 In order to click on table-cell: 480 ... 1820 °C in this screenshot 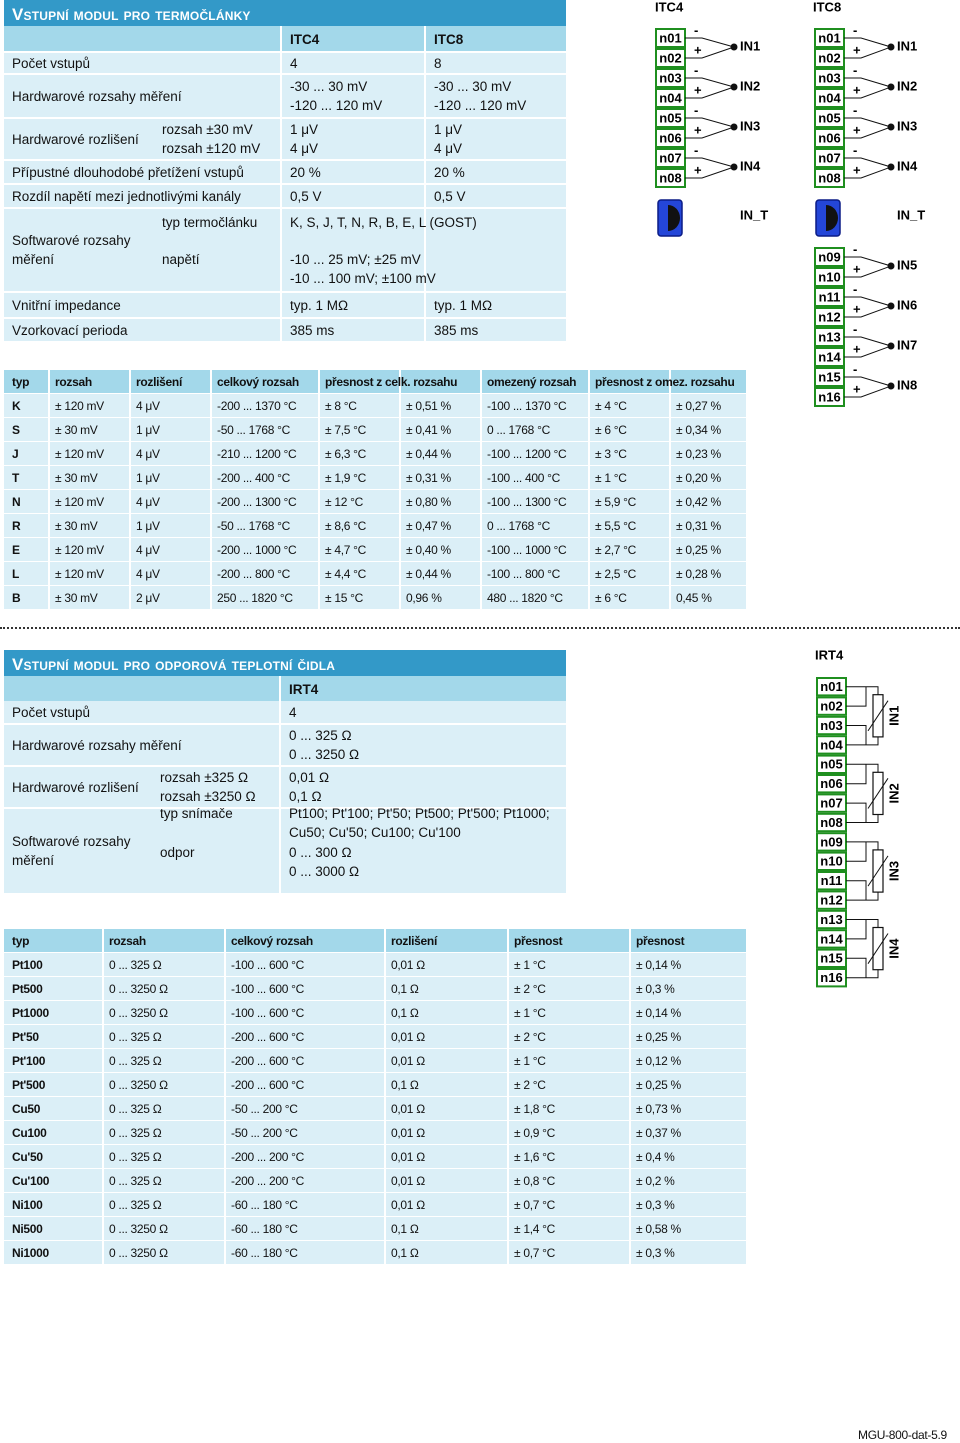, I will do `click(525, 597)`.